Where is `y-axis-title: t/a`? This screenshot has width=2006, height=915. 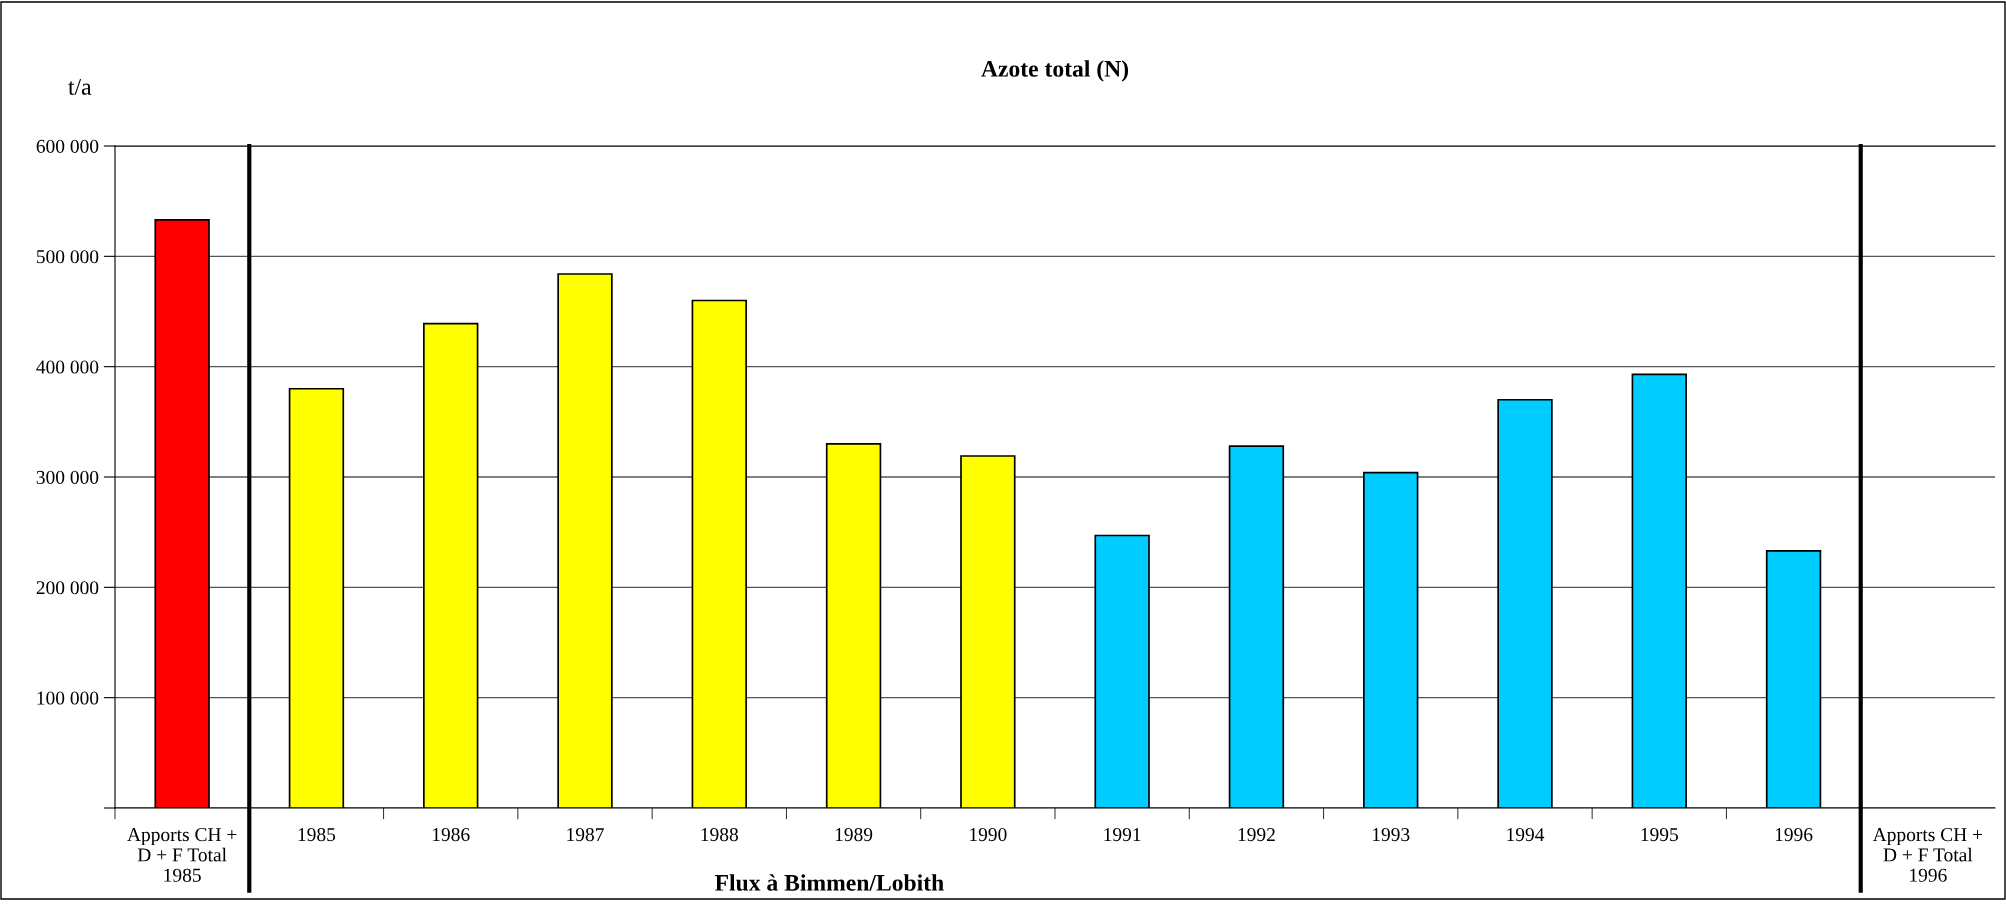
y-axis-title: t/a is located at coordinates (80, 87).